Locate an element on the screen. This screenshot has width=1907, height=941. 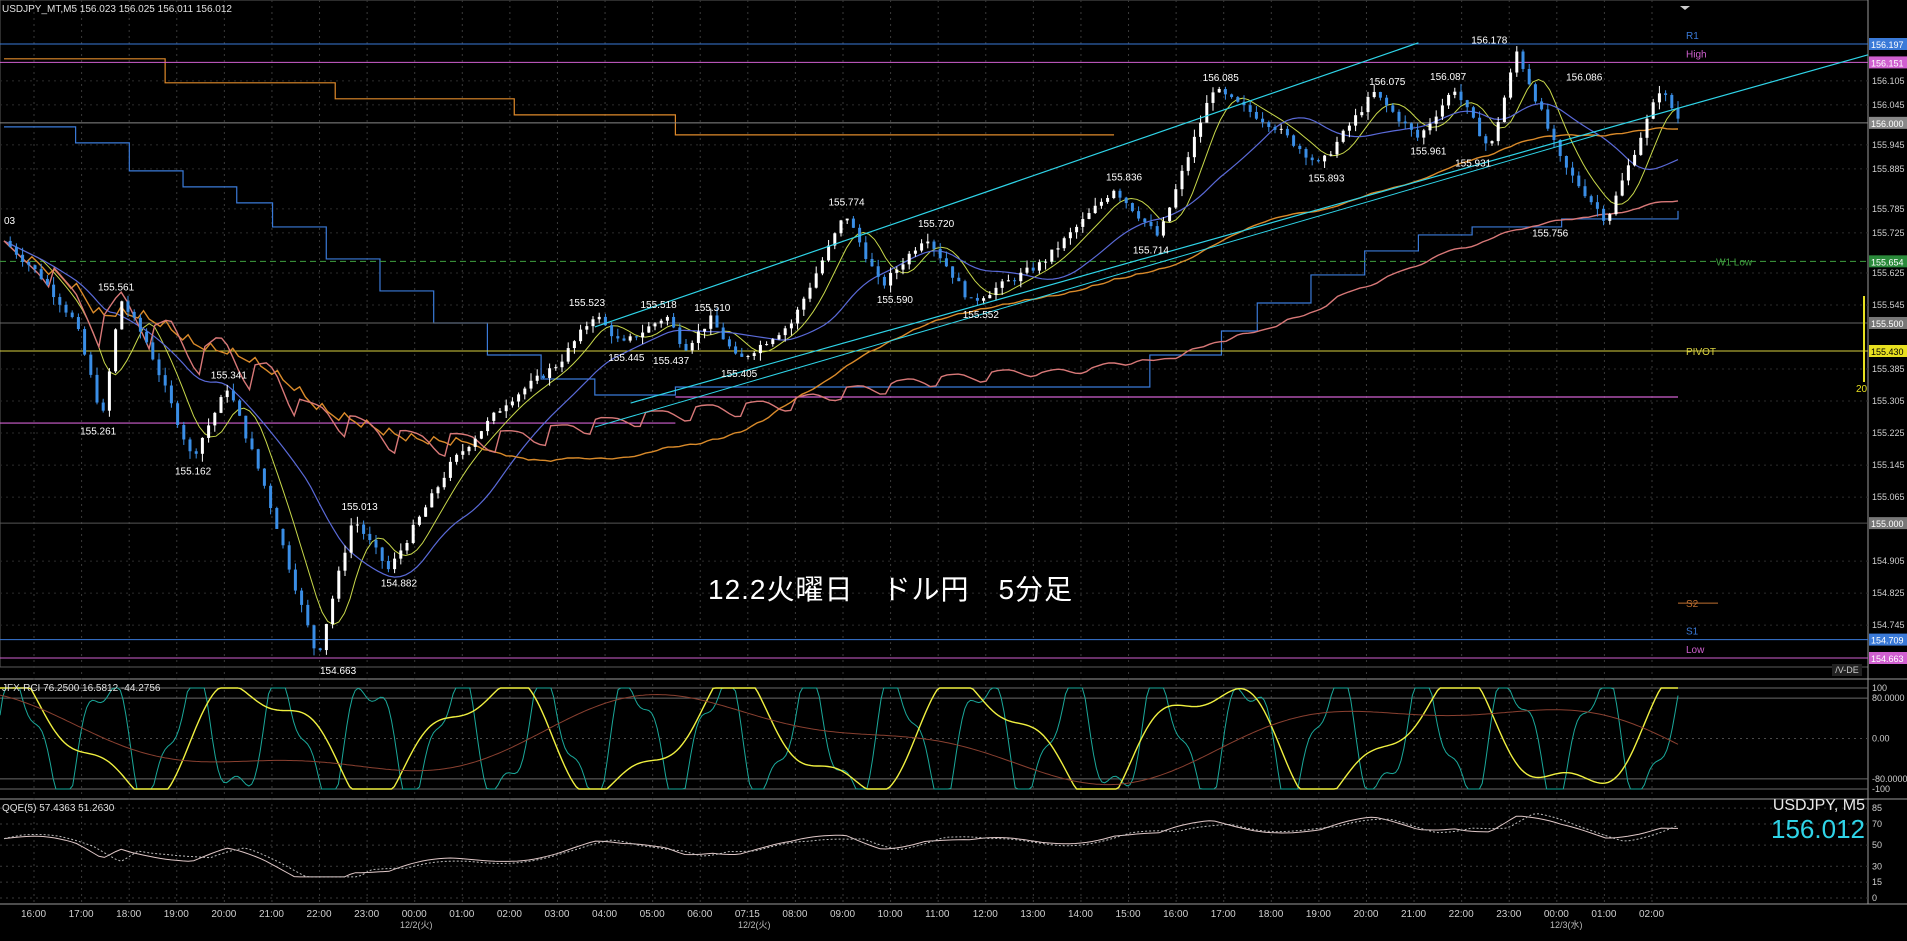
time-tick-label: 21:00 is located at coordinates (271, 914).